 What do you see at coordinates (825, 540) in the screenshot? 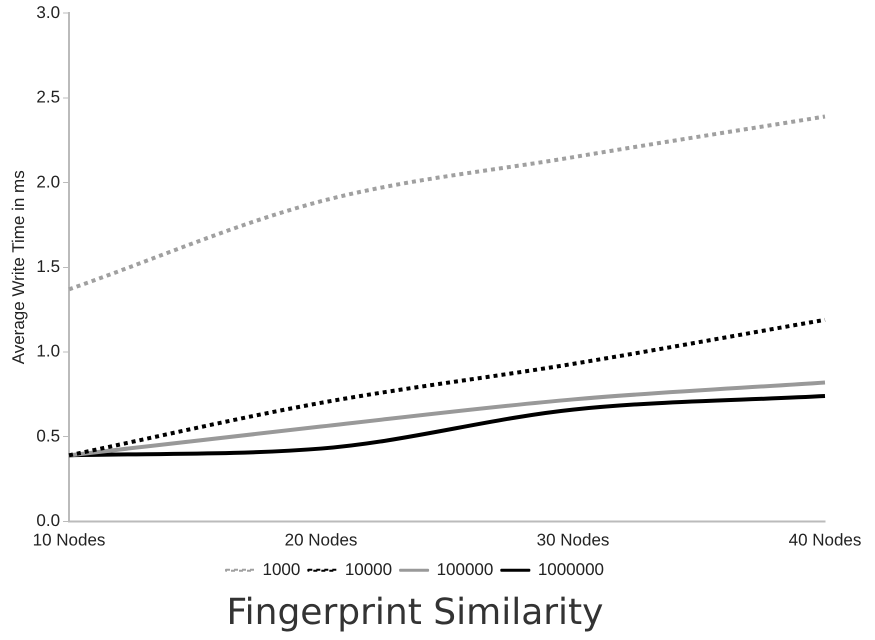
I see `x-tick-label: 40 Nodes` at bounding box center [825, 540].